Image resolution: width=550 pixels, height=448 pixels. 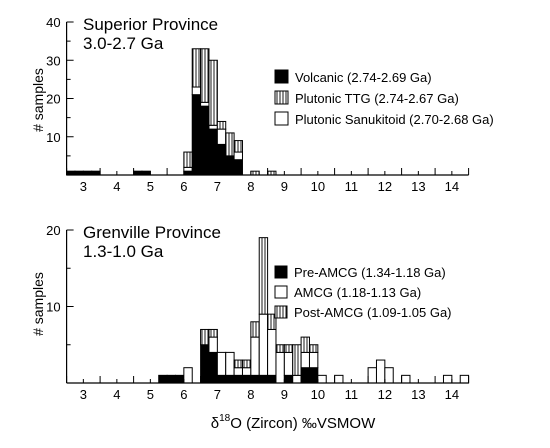 I want to click on grenville-x-tick-label: 7, so click(x=217, y=394).